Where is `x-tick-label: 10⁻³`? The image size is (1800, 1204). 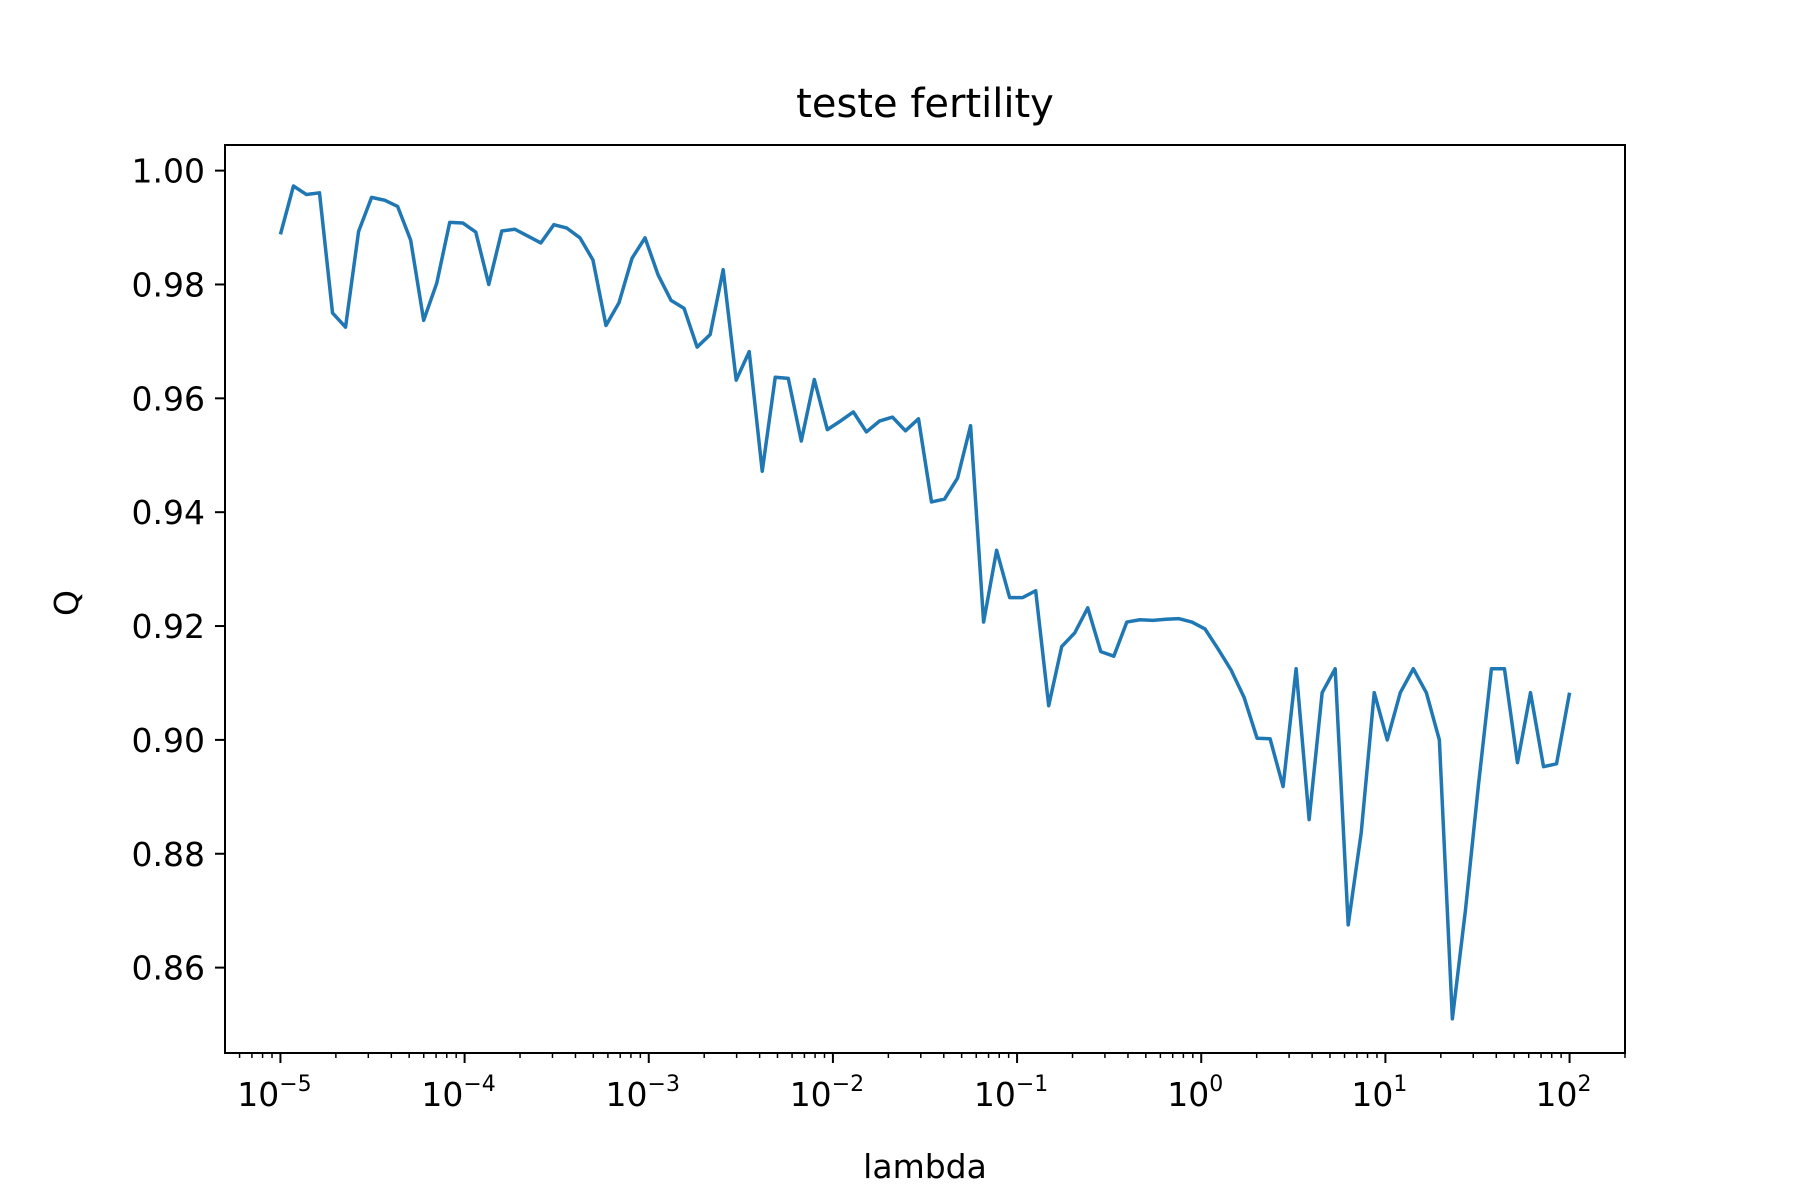
x-tick-label: 10⁻³ is located at coordinates (643, 1093).